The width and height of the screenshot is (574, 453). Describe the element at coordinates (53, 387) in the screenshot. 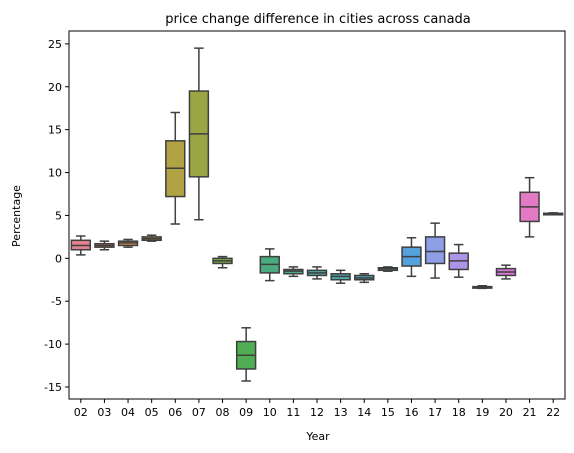

I see `y-tick-label--15: -15` at that location.